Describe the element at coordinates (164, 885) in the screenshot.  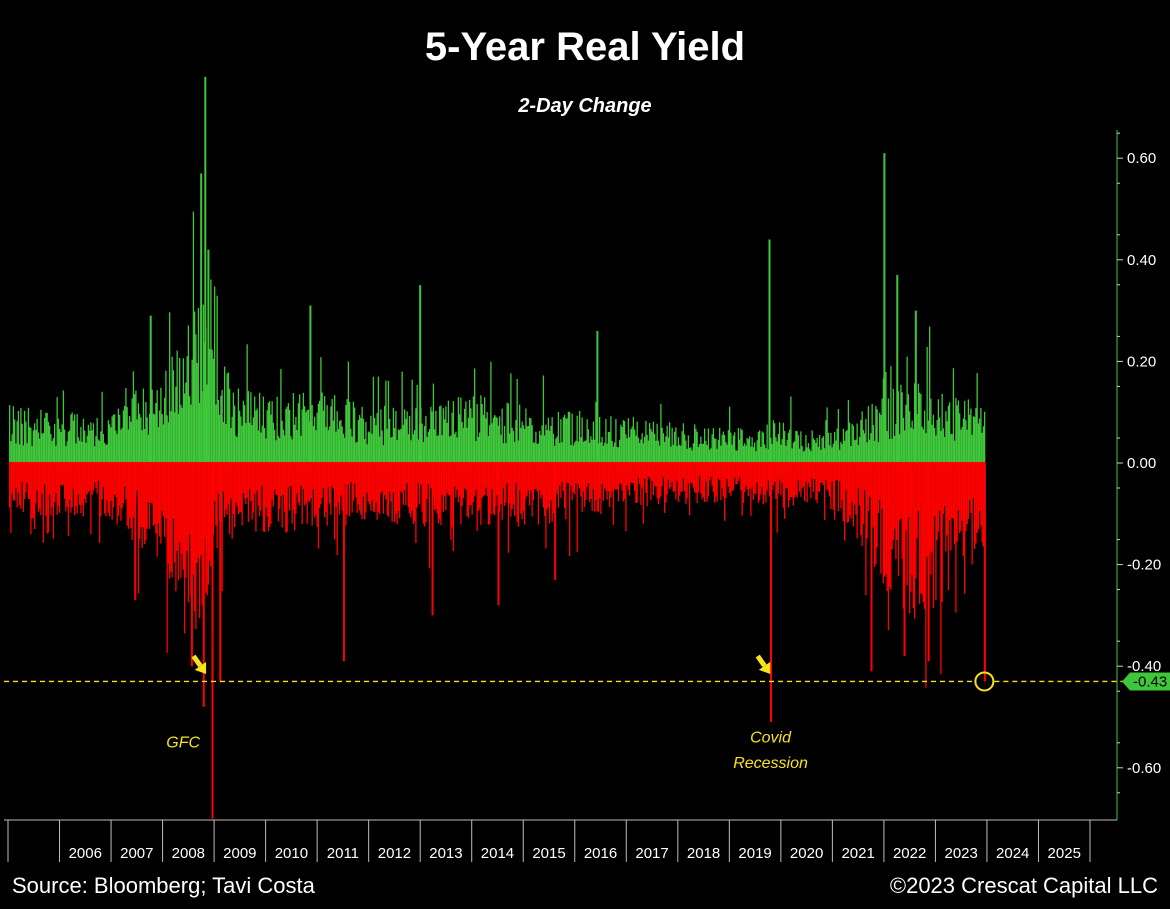
I see `source-text: Source: Bloomberg; Tavi Costa` at that location.